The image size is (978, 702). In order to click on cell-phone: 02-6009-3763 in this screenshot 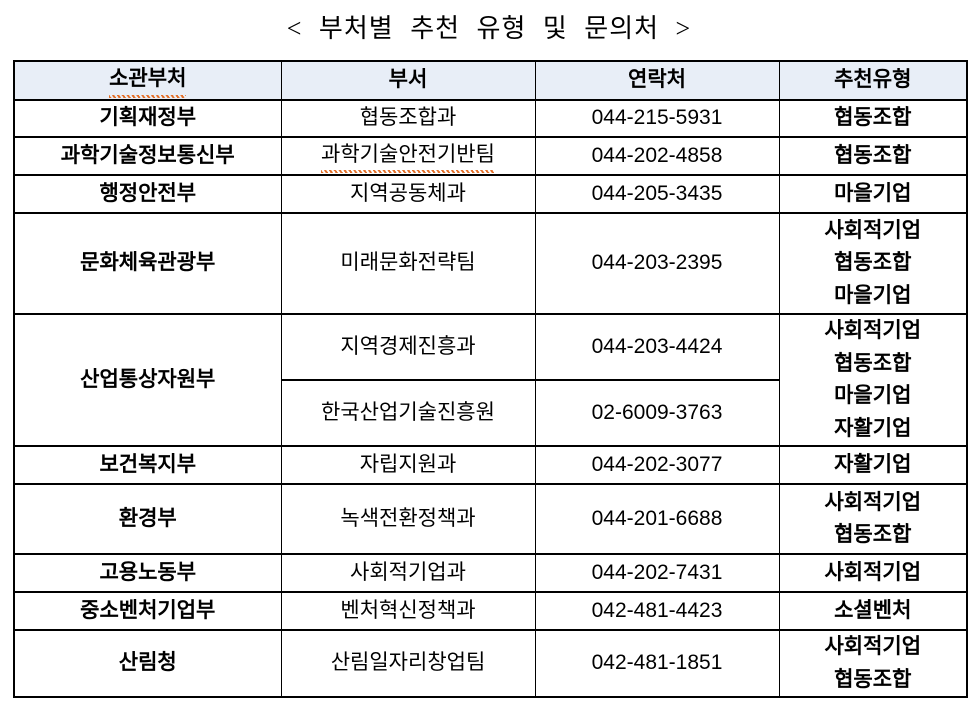, I will do `click(657, 413)`.